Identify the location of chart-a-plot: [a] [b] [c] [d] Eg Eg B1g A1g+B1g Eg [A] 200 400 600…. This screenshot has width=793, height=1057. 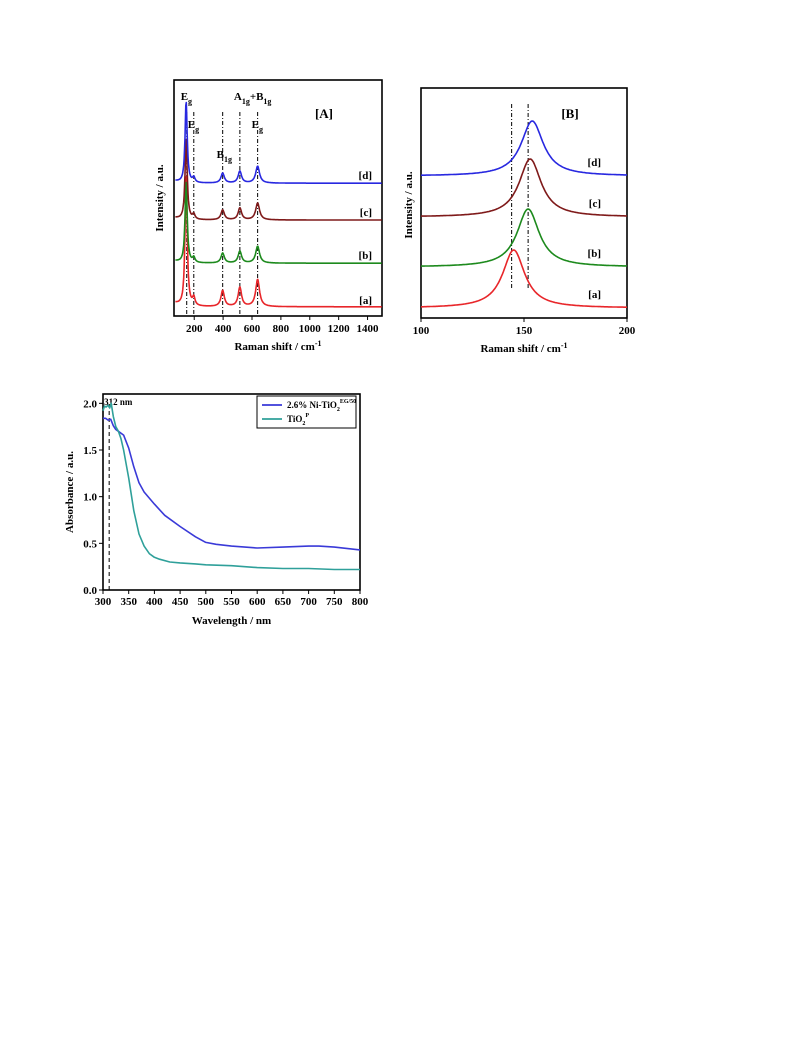
(268, 216).